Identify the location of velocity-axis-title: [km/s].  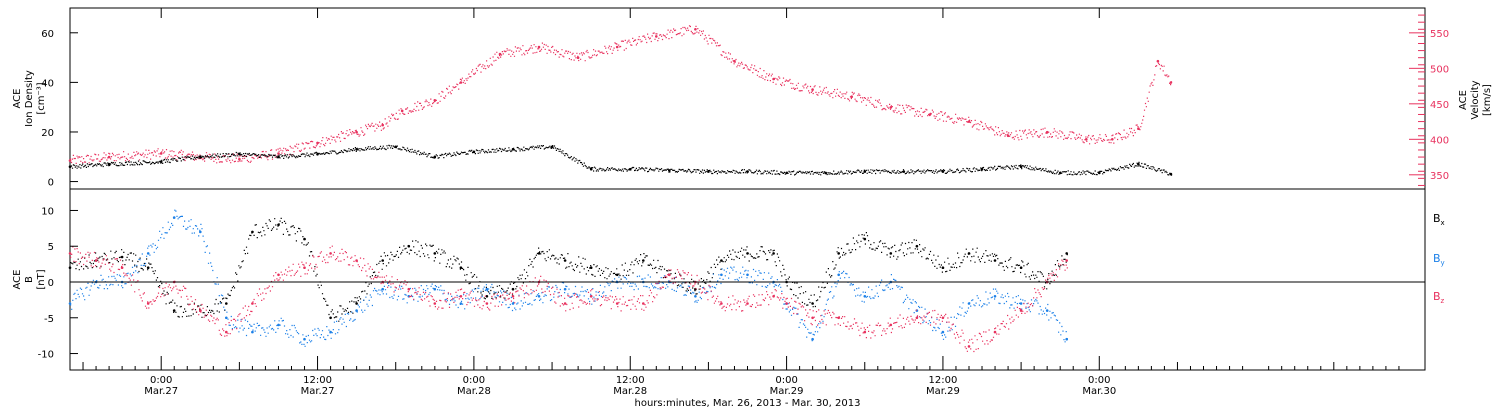
(1487, 100).